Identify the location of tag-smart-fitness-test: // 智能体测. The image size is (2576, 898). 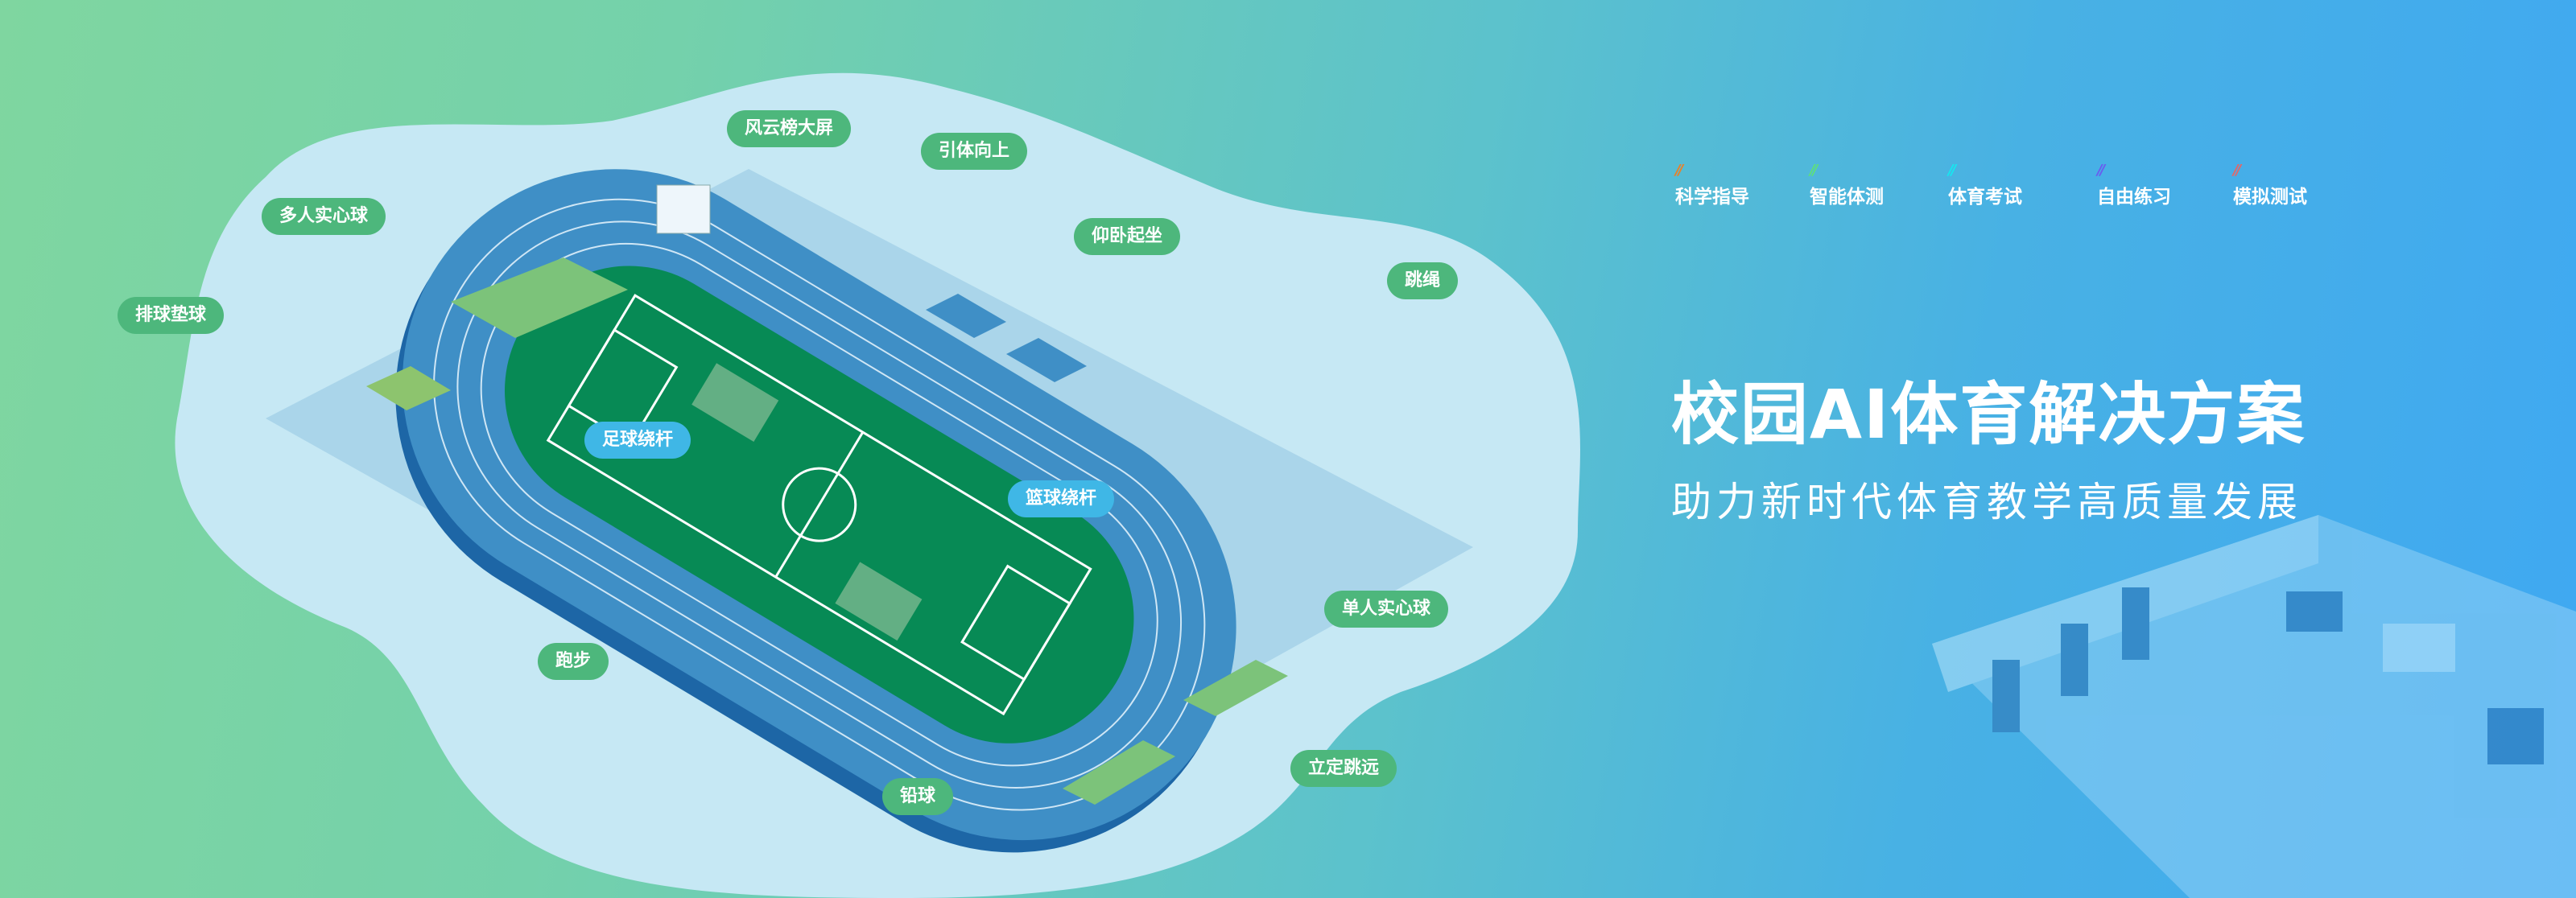
(1847, 185).